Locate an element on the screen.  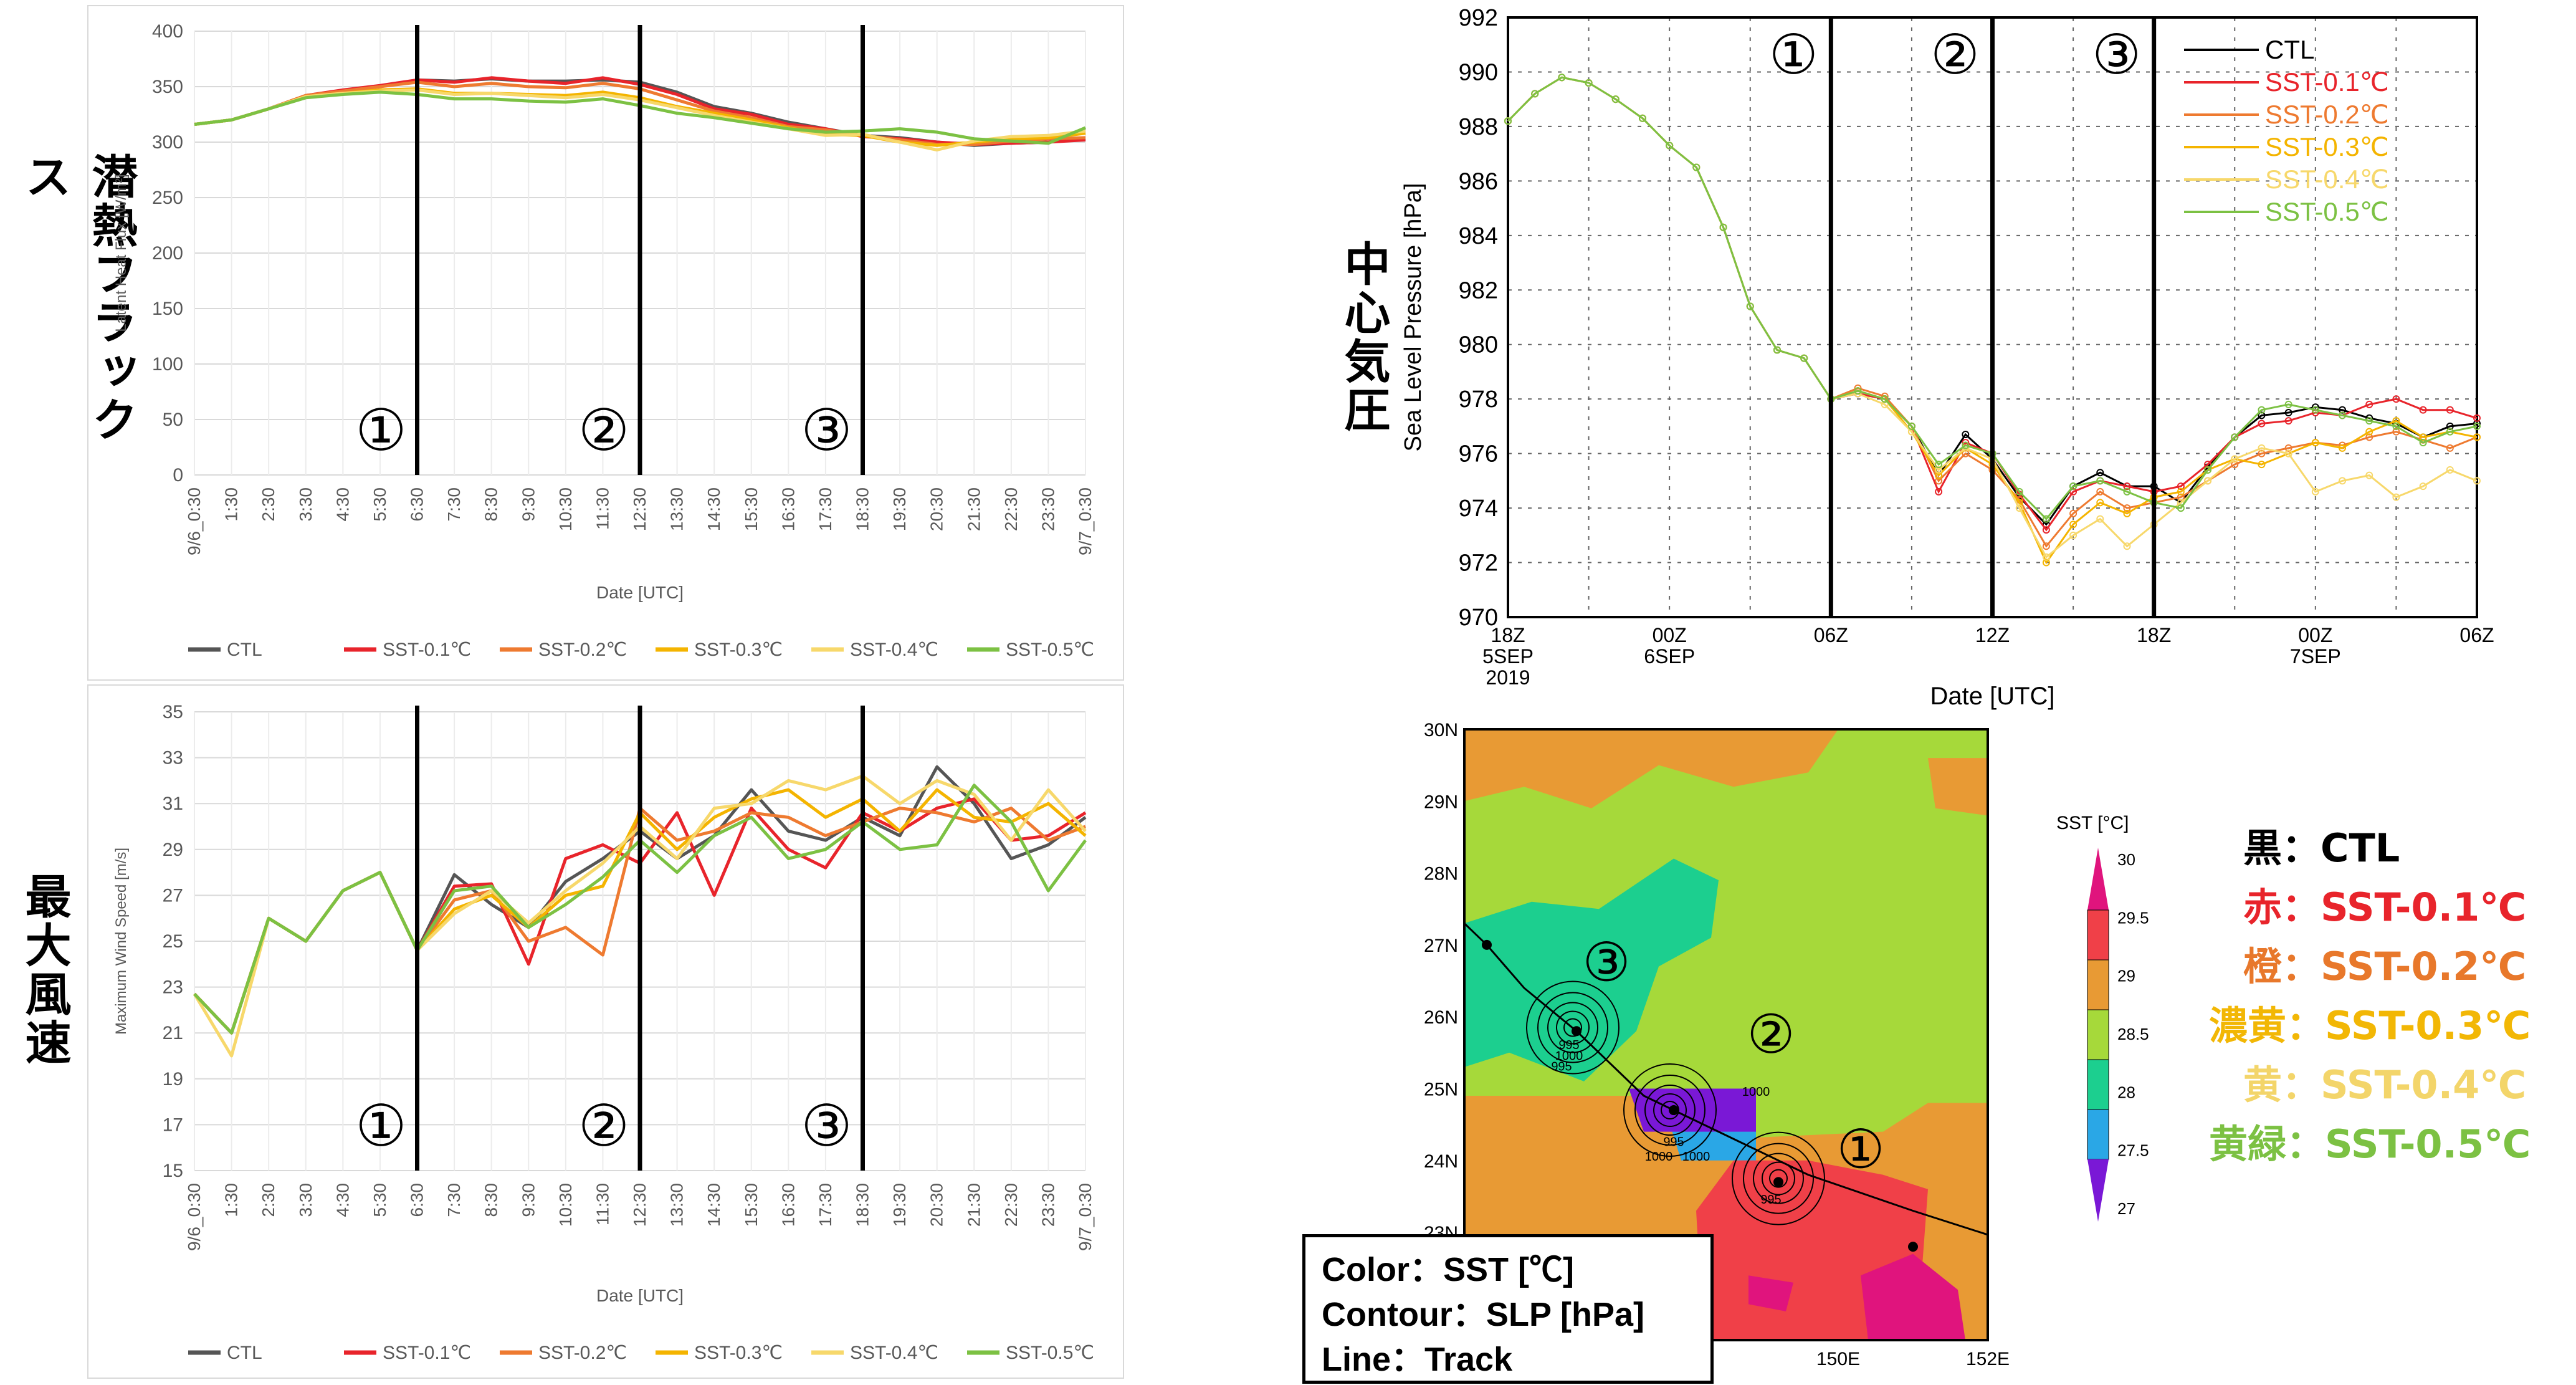
y-tick-label: 100 is located at coordinates (168, 365).